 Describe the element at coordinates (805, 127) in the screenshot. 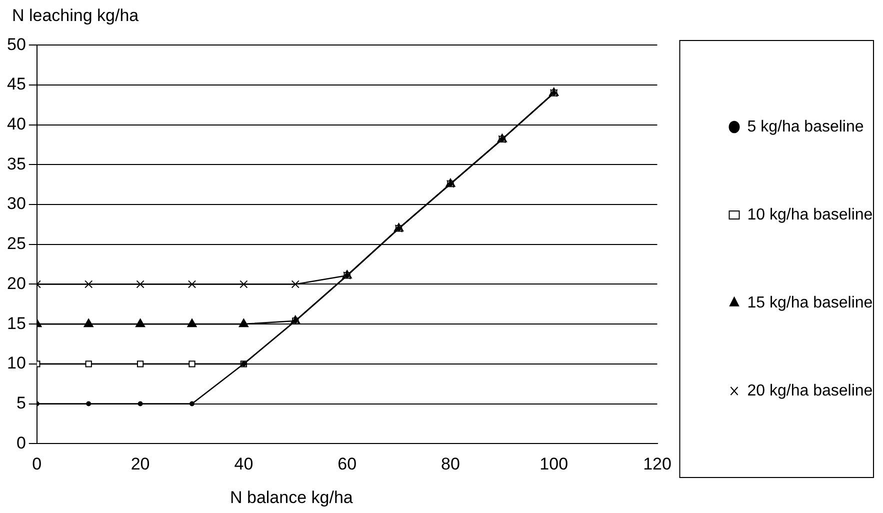

I see `legend-label: 5 kg/ha baseline` at that location.